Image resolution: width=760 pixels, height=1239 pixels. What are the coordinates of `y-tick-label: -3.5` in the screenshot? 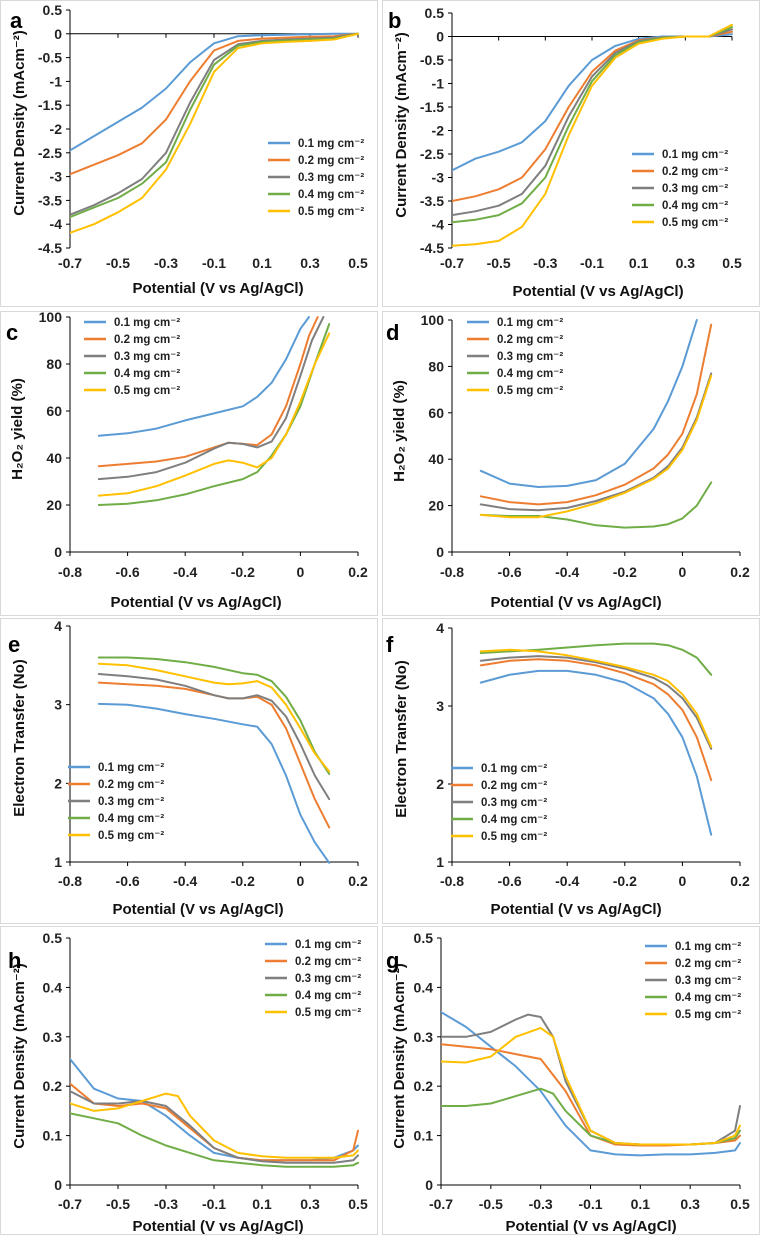 It's located at (50, 200).